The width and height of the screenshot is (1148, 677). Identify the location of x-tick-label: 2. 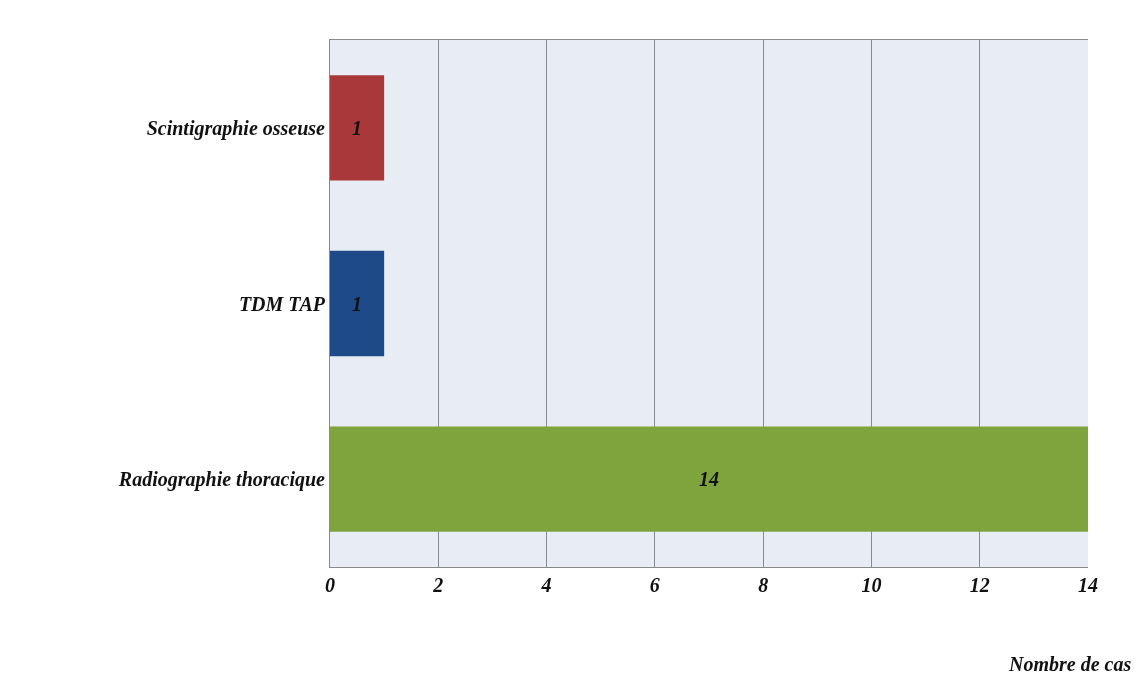
(438, 585).